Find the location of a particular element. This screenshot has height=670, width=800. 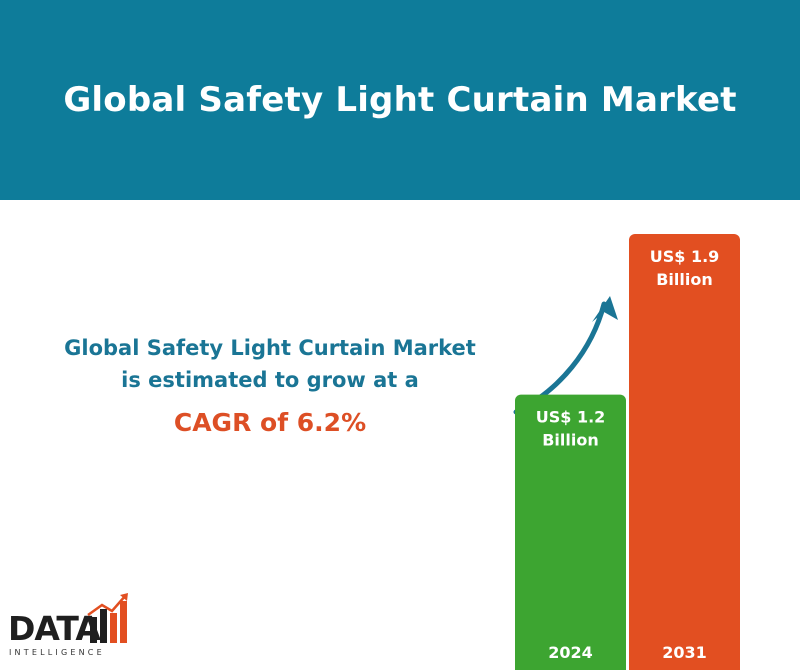

data-label-2024-1: US$ 1.2 is located at coordinates (571, 417).